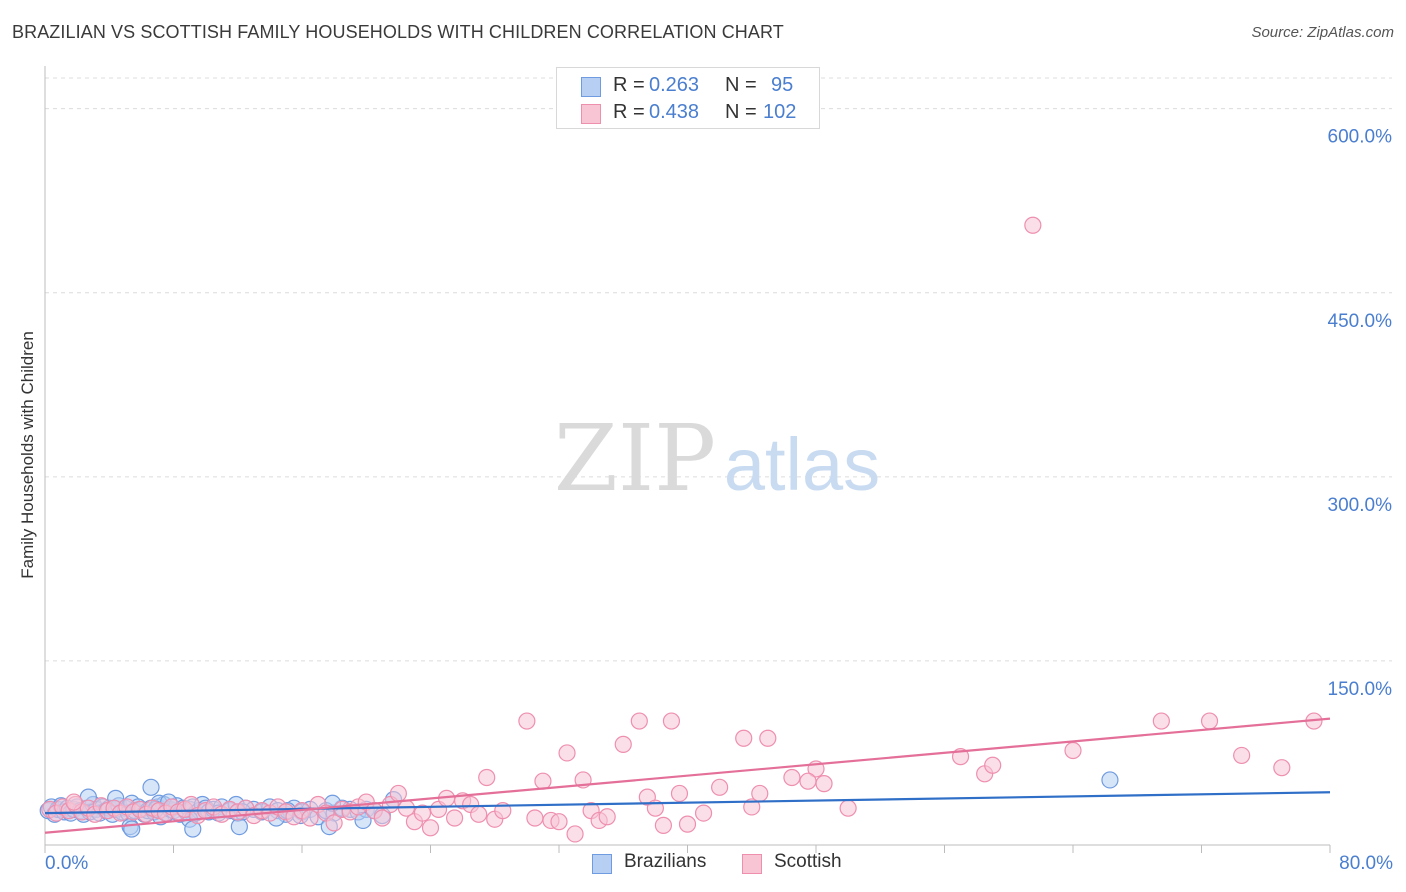  I want to click on source-label: Source: ZipAtlas.com, so click(1322, 32).